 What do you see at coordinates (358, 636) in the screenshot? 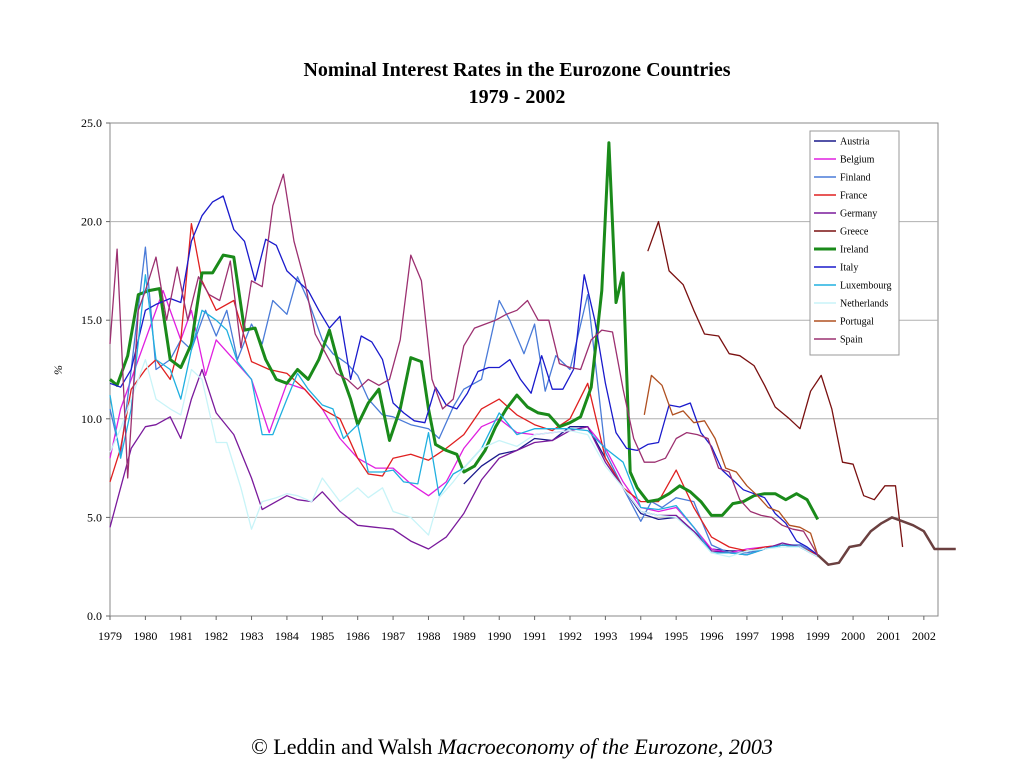
I see `x-tick-label: 1986` at bounding box center [358, 636].